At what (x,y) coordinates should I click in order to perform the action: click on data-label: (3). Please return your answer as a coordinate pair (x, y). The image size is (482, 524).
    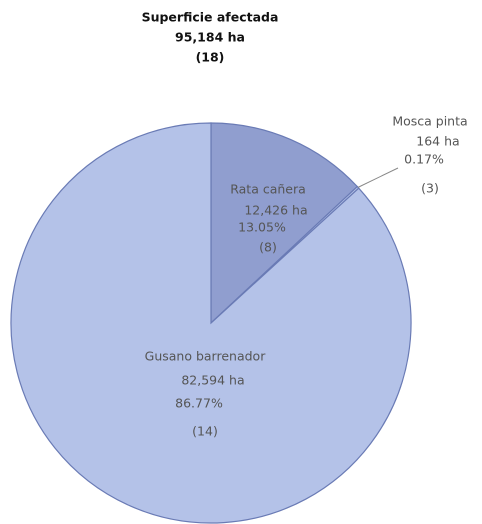
    Looking at the image, I should click on (430, 188).